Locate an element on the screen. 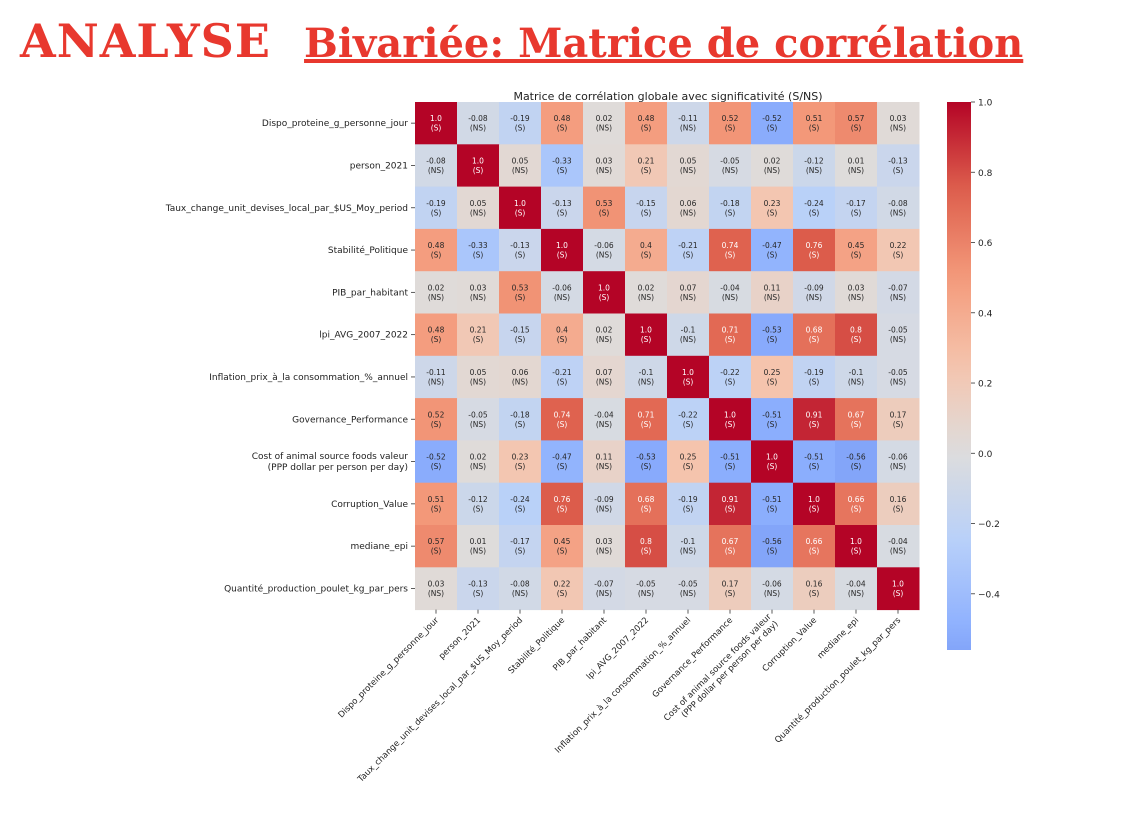 The width and height of the screenshot is (1126, 838). cell-value-label: 0.52 is located at coordinates (436, 414).